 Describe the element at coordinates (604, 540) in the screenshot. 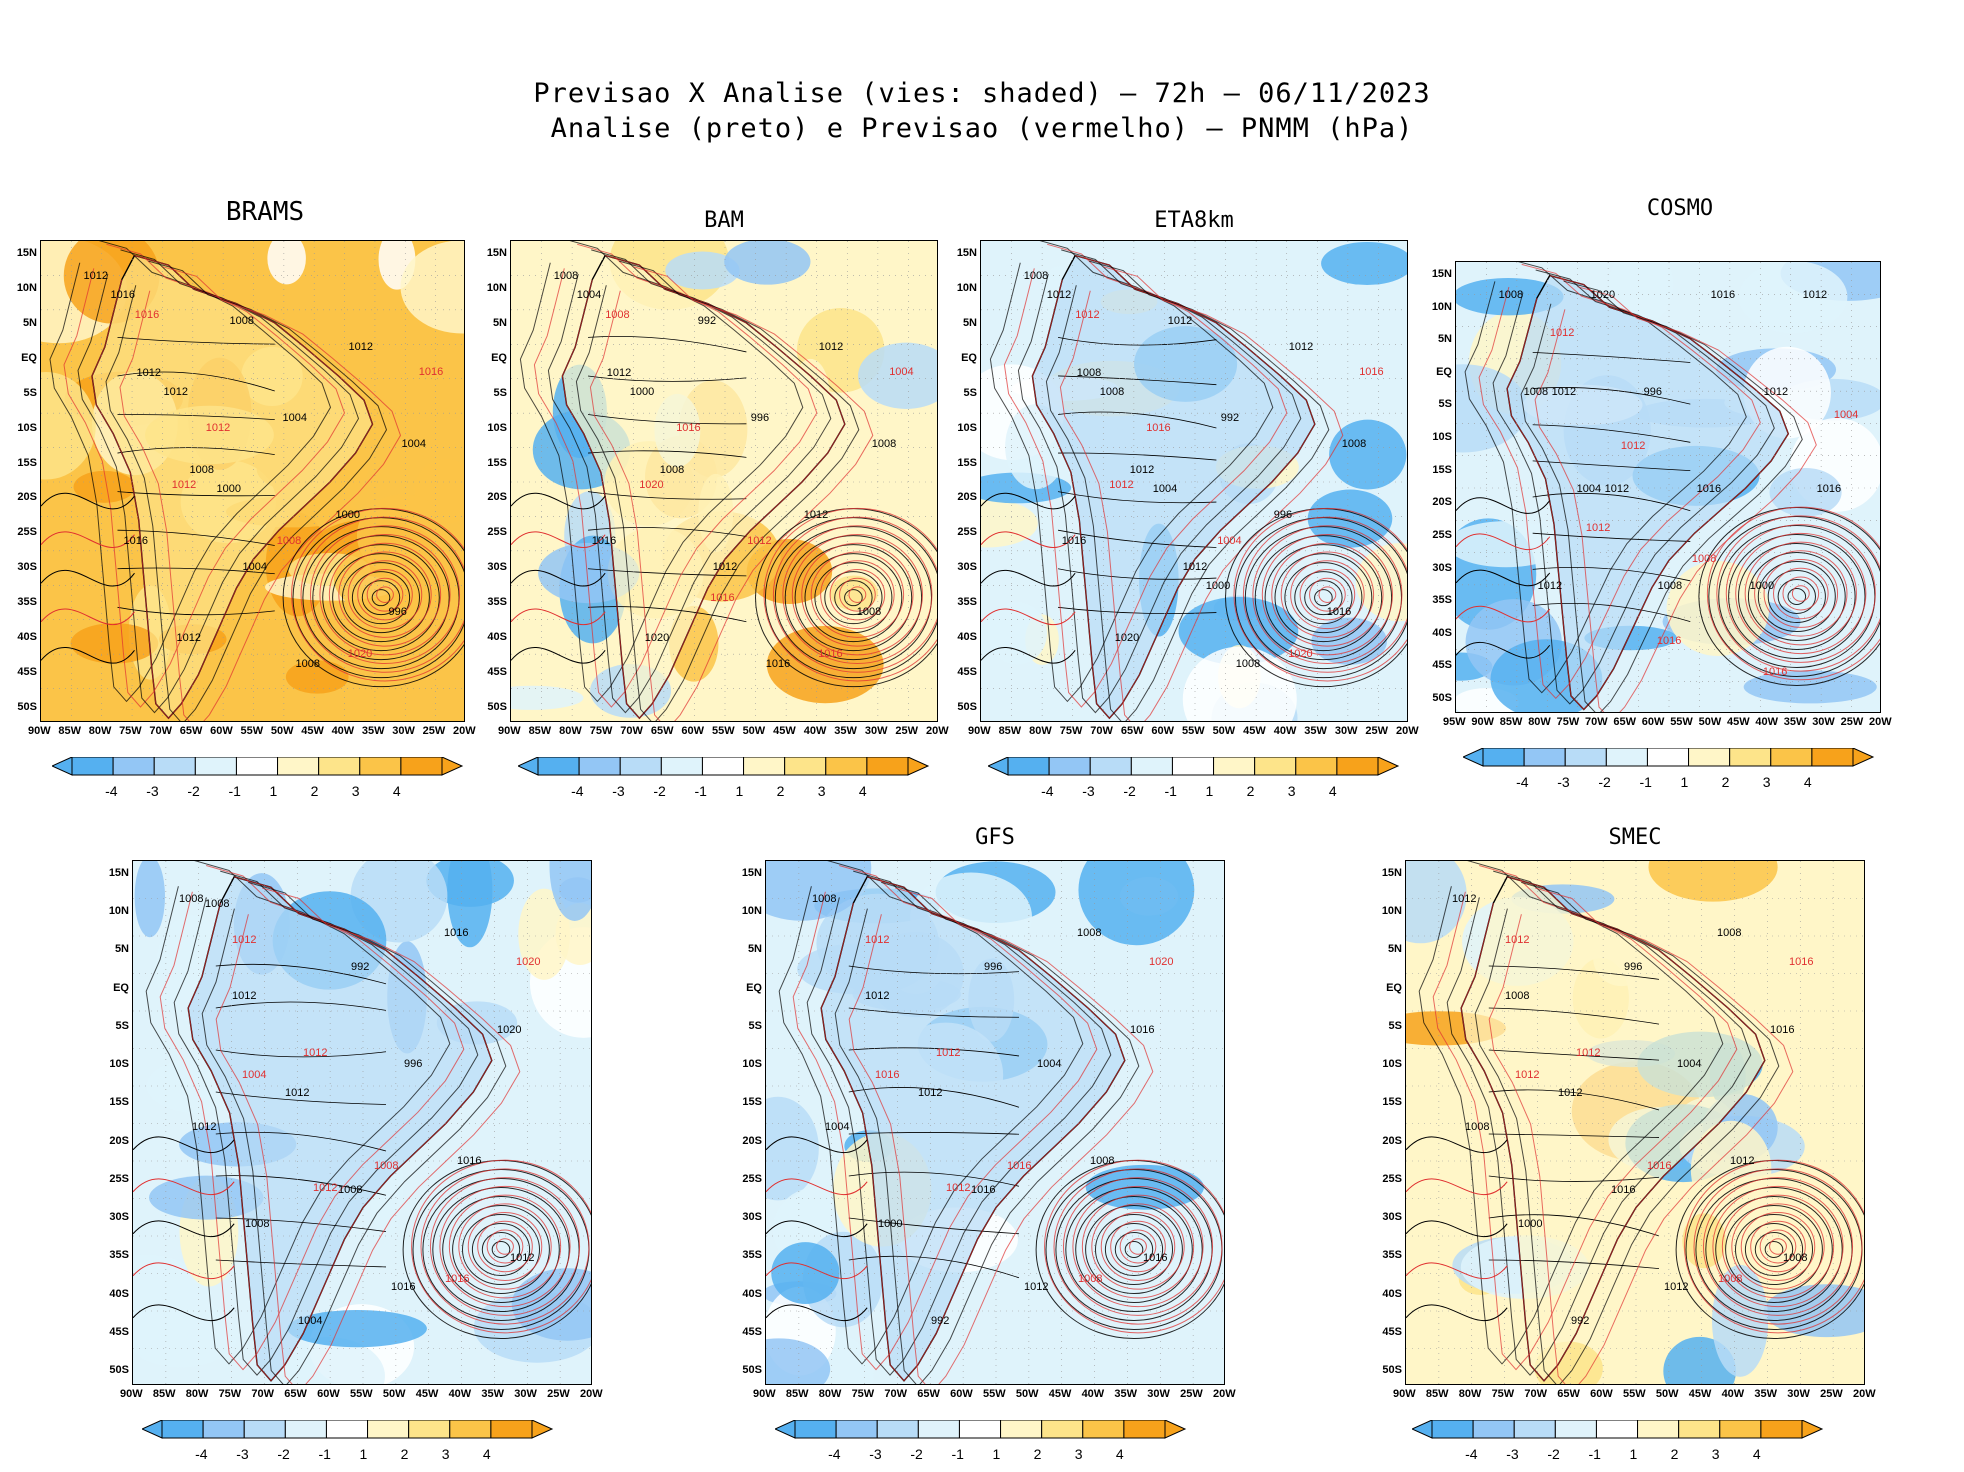

I see `isobar-label-analysis: 1016` at that location.